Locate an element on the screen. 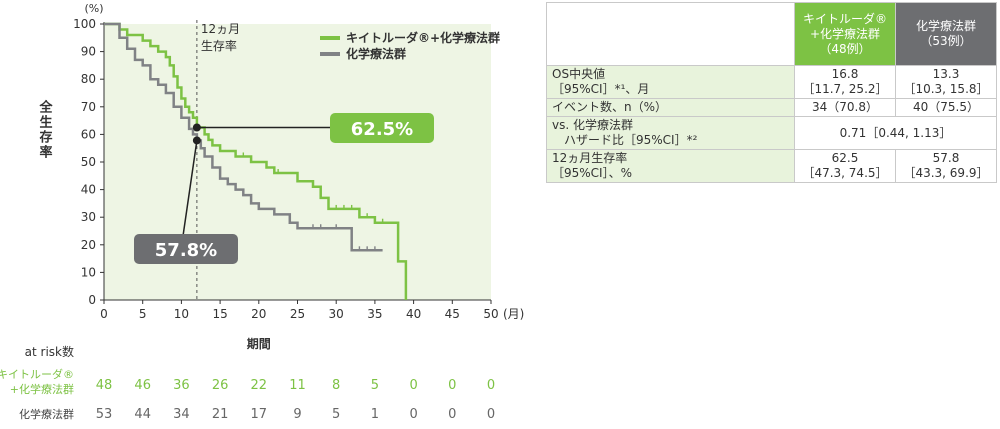  x-tick-label: 25 is located at coordinates (297, 314).